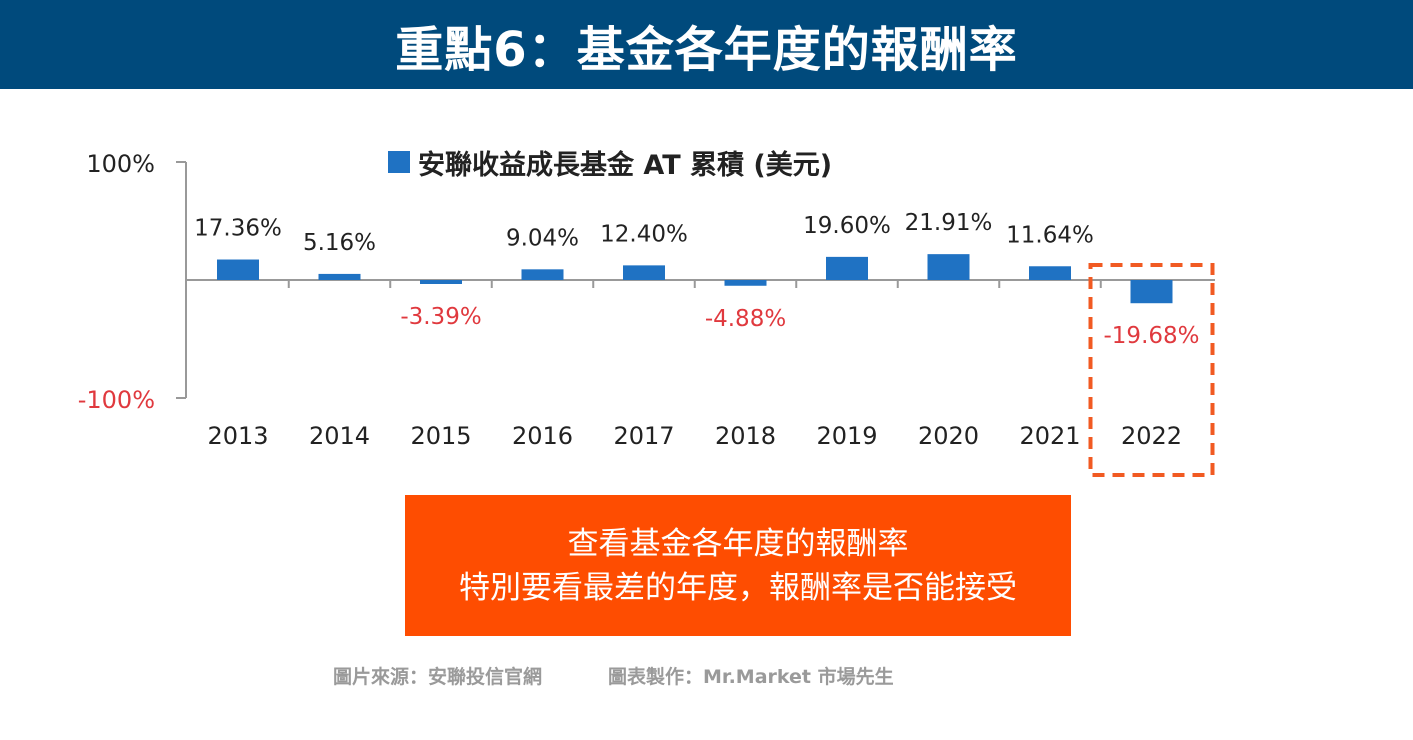 This screenshot has height=740, width=1413. I want to click on x-tick-label: 2019, so click(846, 436).